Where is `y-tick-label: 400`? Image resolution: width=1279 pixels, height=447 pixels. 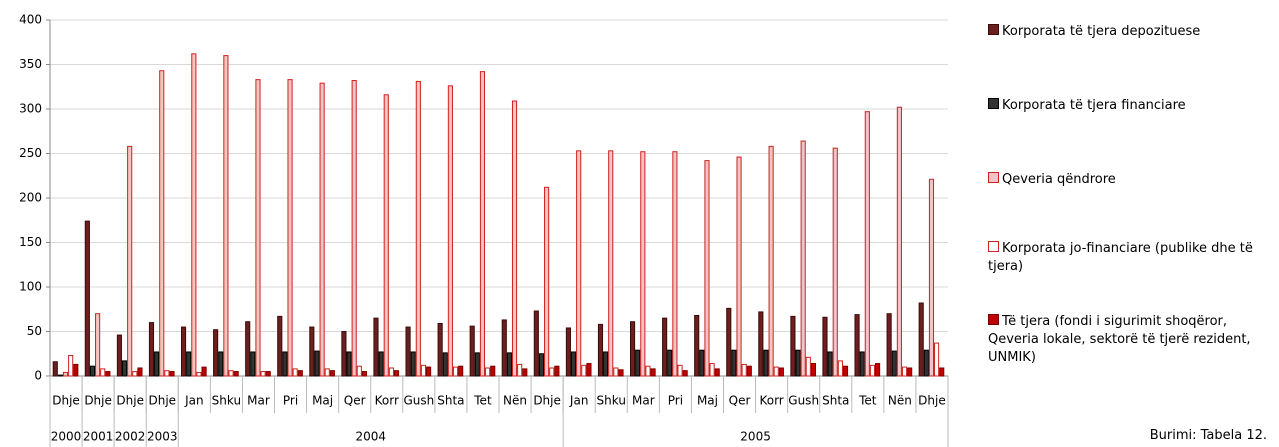
y-tick-label: 400 is located at coordinates (30, 20).